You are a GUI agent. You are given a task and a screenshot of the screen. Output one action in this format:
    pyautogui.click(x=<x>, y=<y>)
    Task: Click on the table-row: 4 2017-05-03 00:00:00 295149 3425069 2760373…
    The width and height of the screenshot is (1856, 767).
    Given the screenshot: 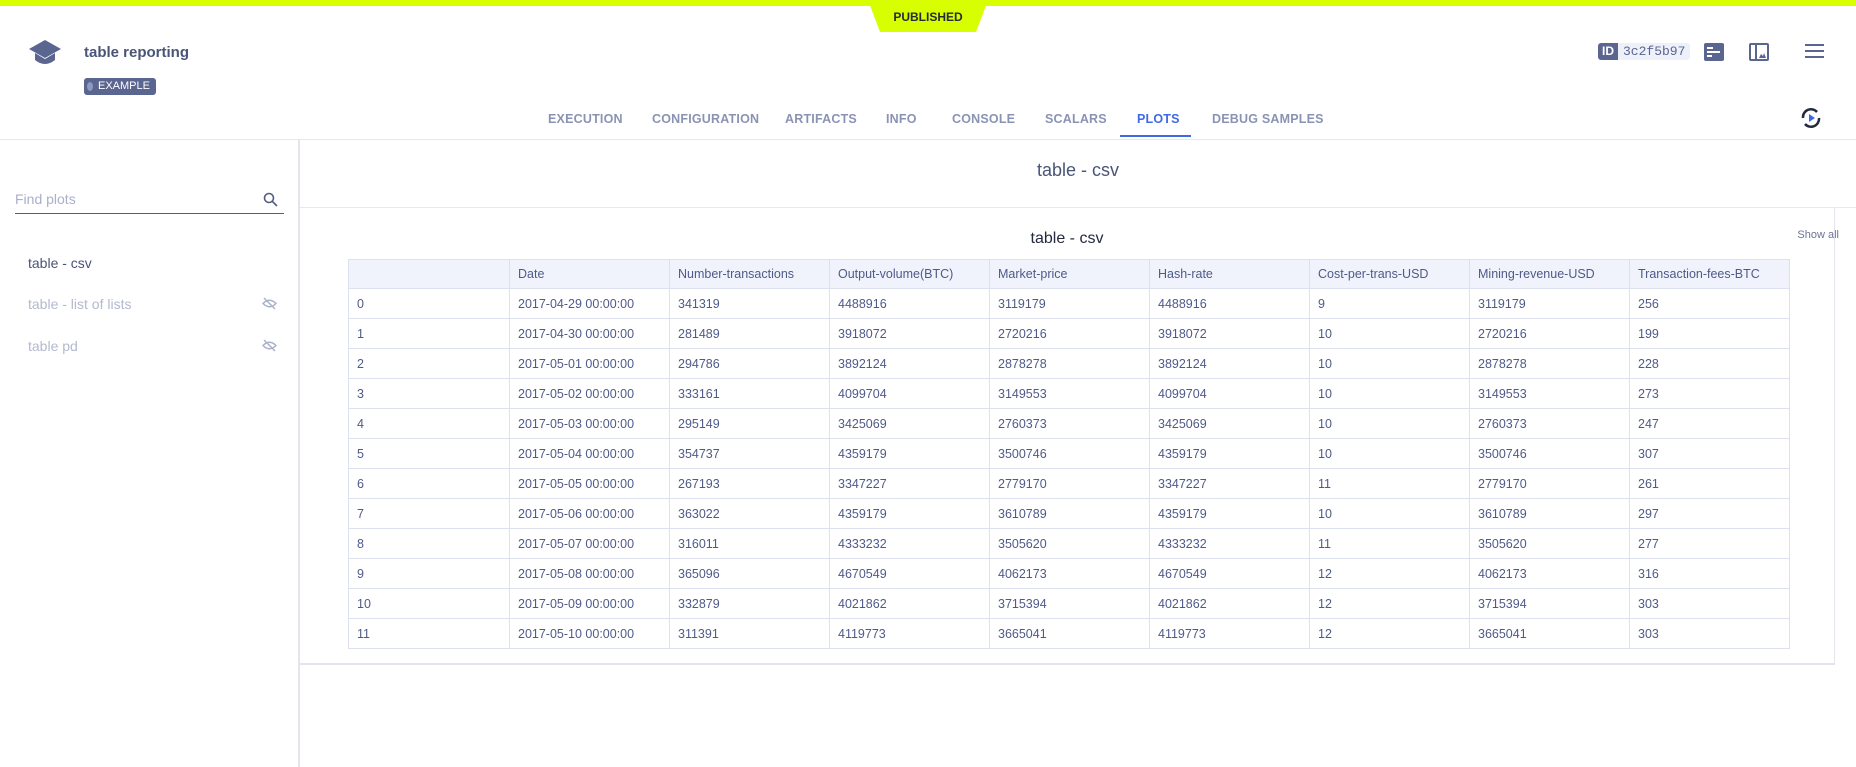 What is the action you would take?
    pyautogui.click(x=1069, y=423)
    